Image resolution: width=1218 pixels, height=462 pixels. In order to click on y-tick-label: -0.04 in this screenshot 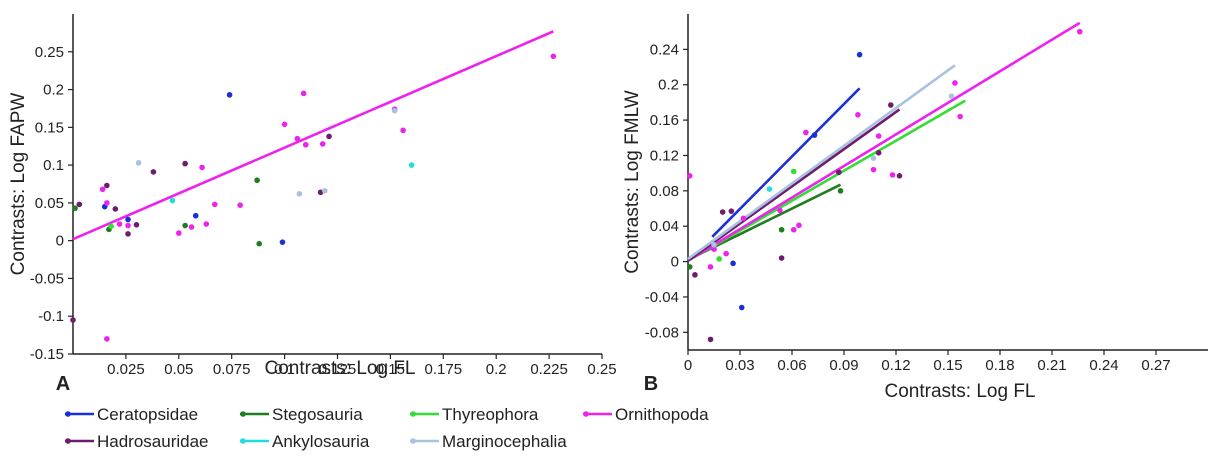, I will do `click(662, 297)`.